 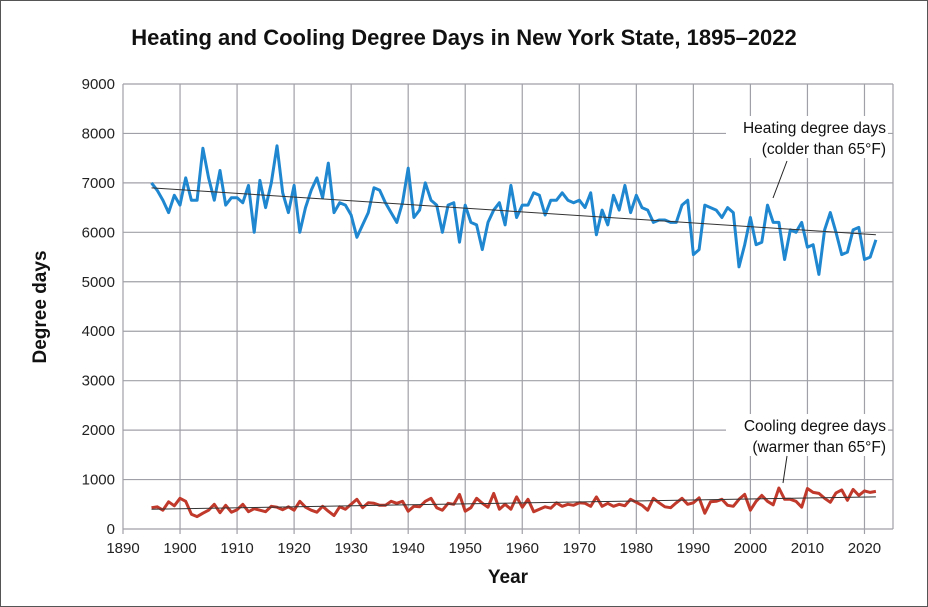 What do you see at coordinates (40, 306) in the screenshot?
I see `y-axis-label: Degree days` at bounding box center [40, 306].